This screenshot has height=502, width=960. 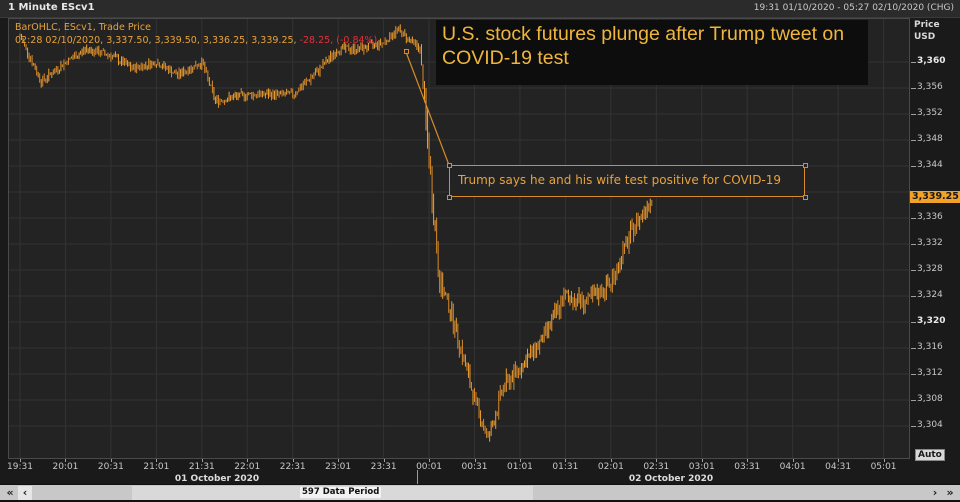 What do you see at coordinates (610, 467) in the screenshot?
I see `x-tick-label: 02:01` at bounding box center [610, 467].